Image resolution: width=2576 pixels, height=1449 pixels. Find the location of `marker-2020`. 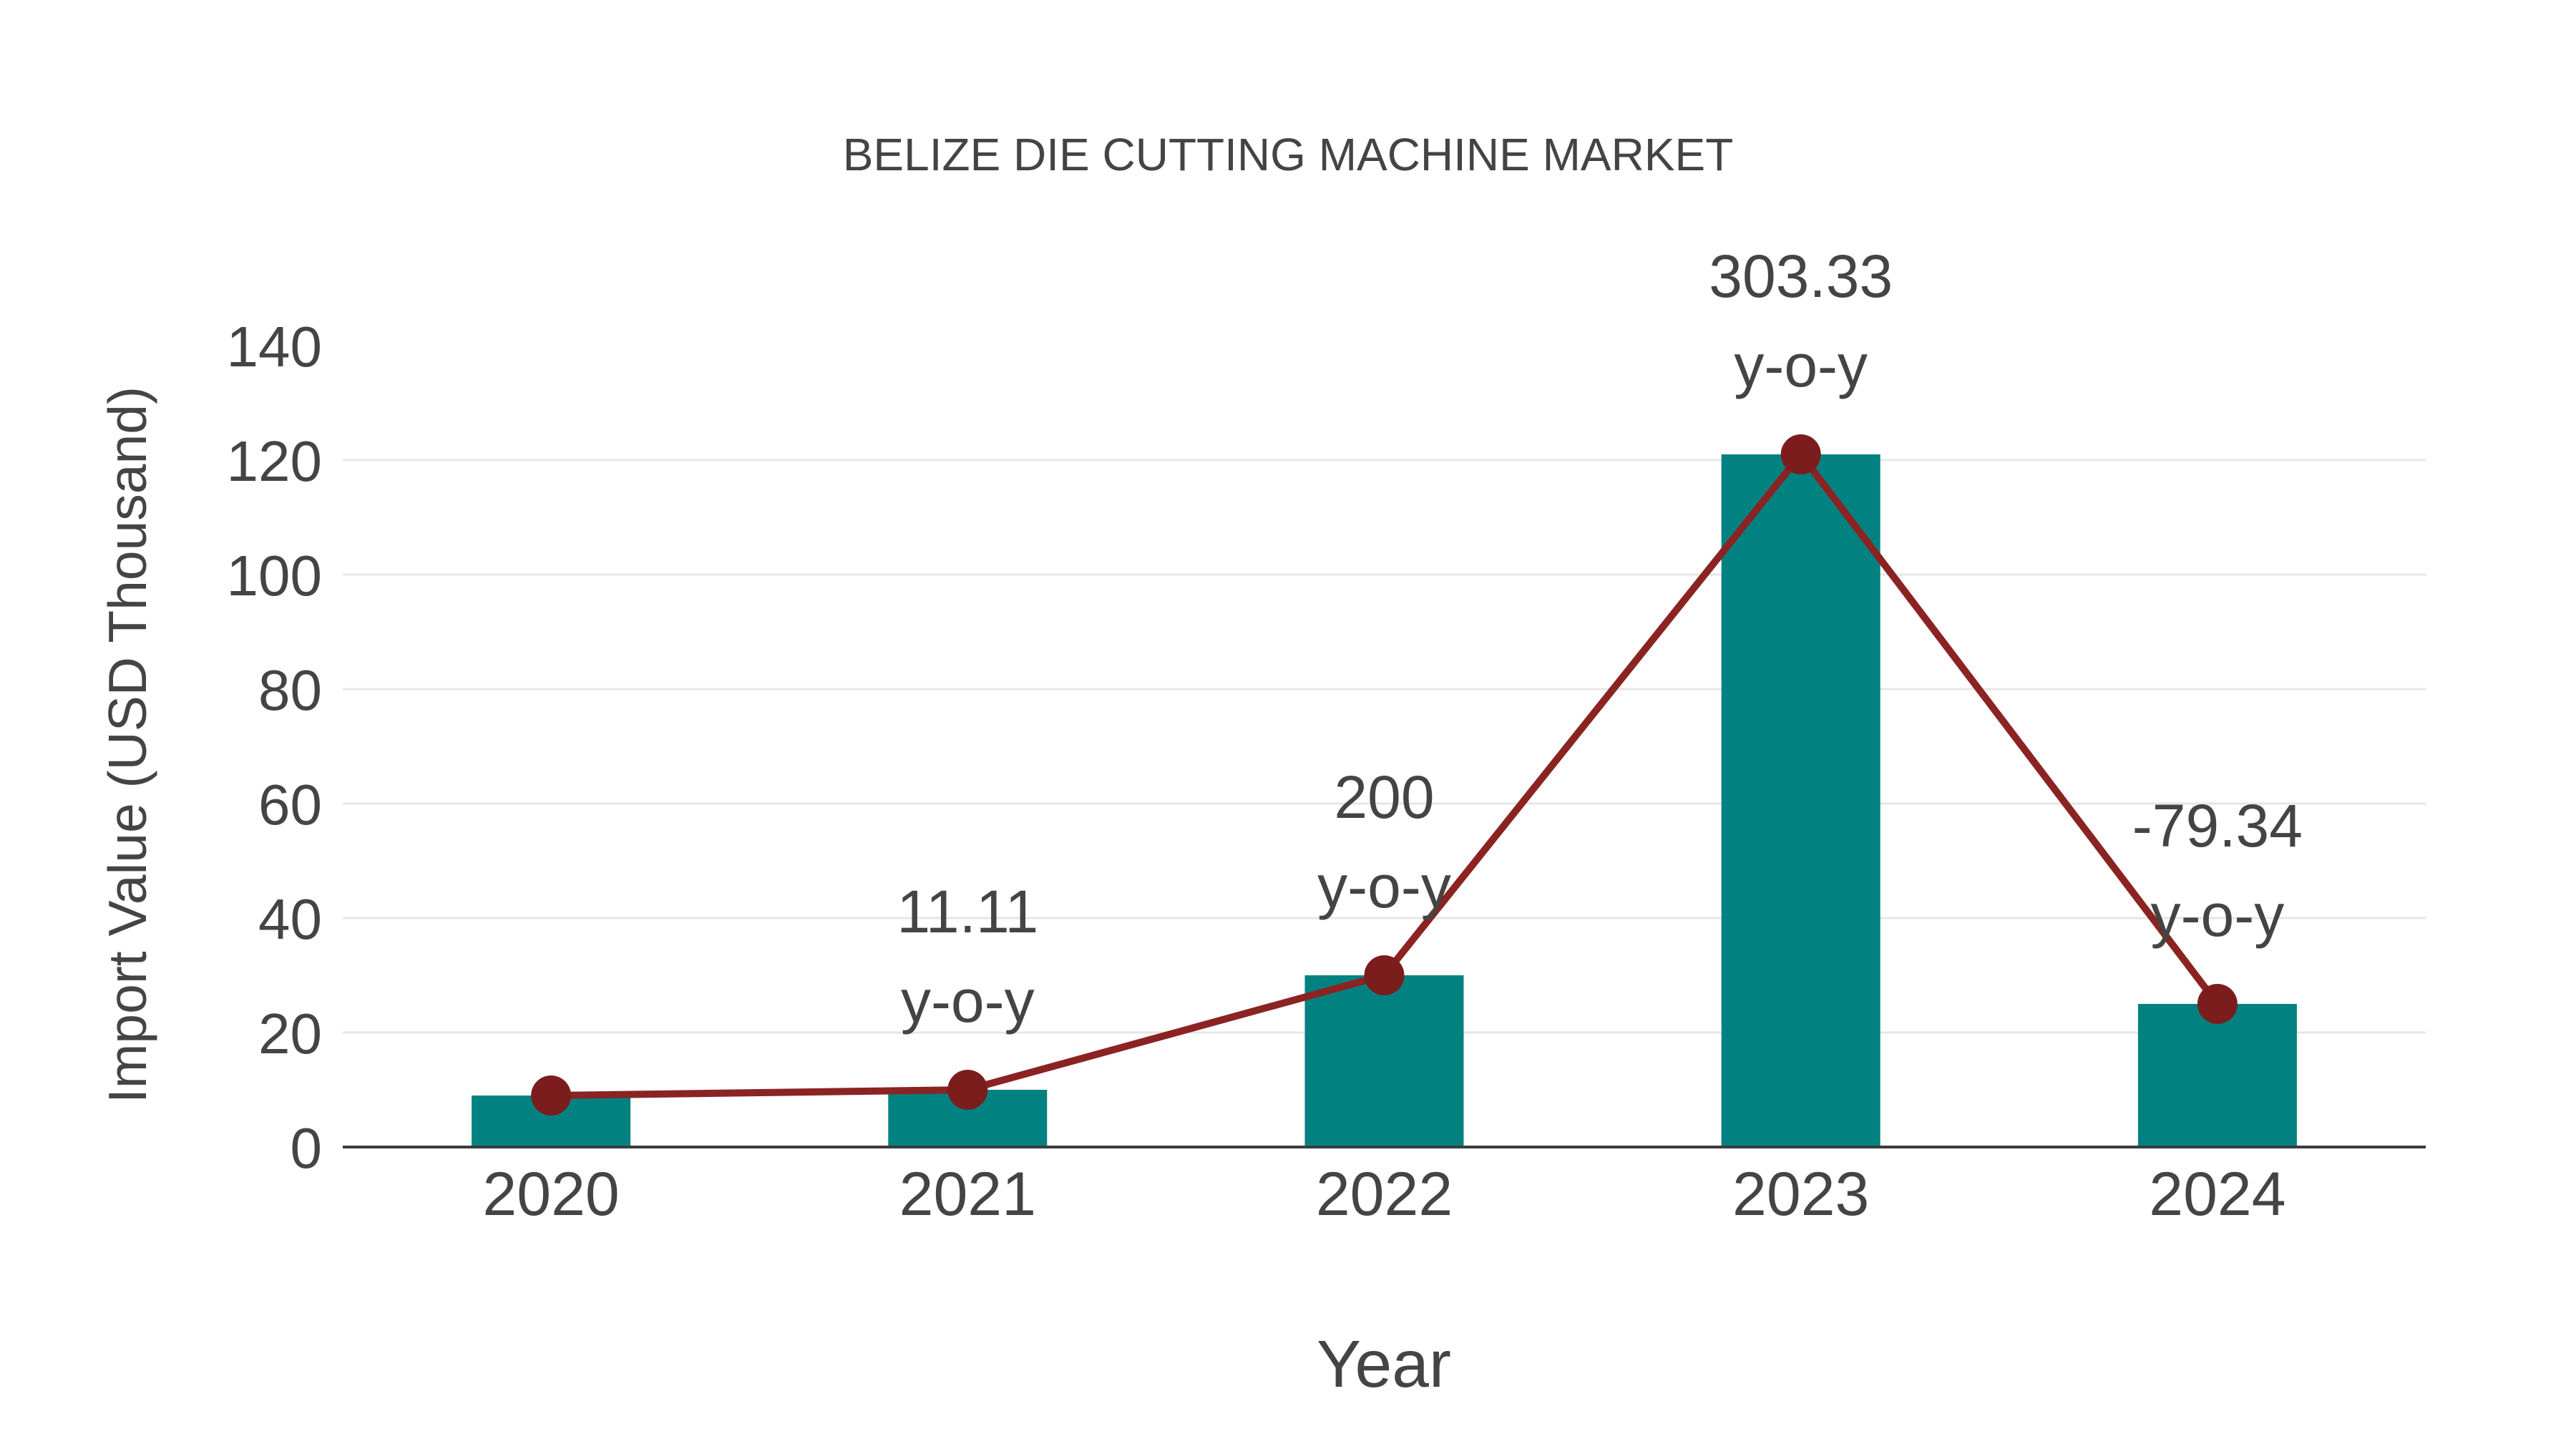

marker-2020 is located at coordinates (551, 1095).